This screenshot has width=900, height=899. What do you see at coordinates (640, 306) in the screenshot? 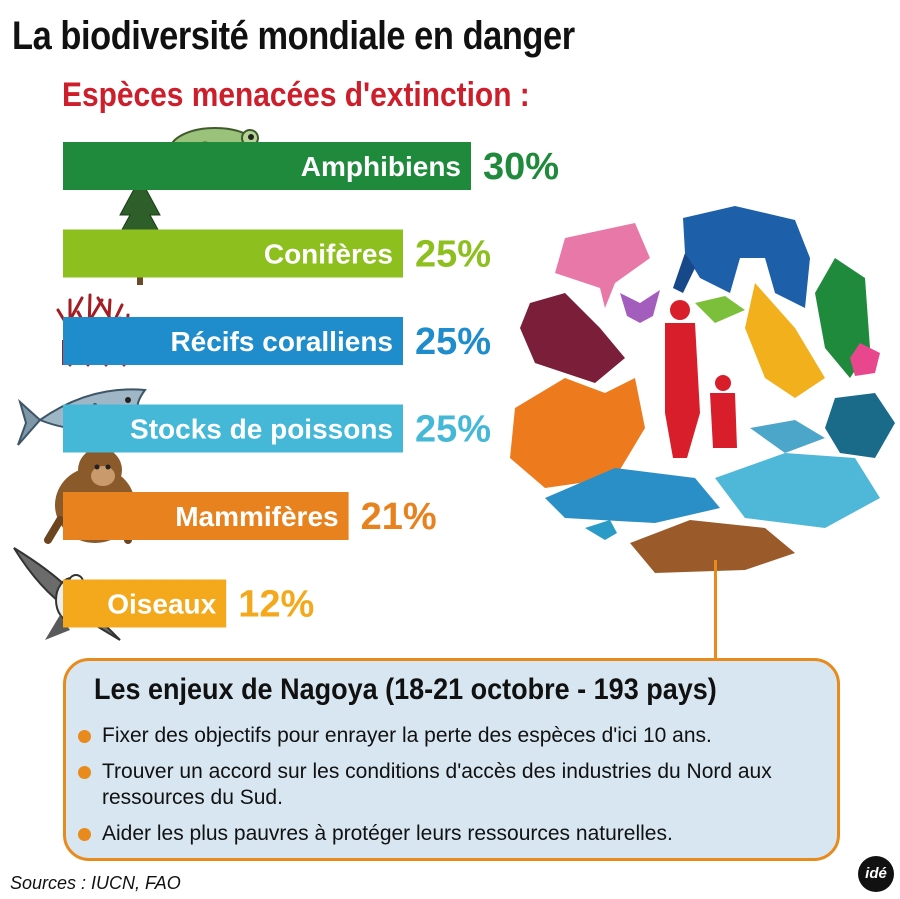
I see `butterfly-shape` at bounding box center [640, 306].